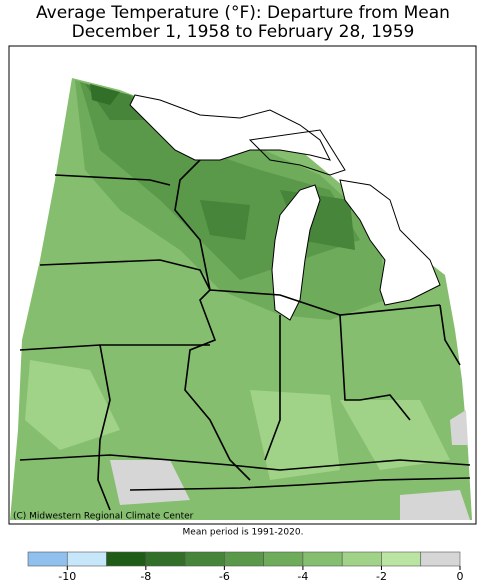 The height and width of the screenshot is (588, 487). I want to click on colorbar-tick-label: -6, so click(224, 576).